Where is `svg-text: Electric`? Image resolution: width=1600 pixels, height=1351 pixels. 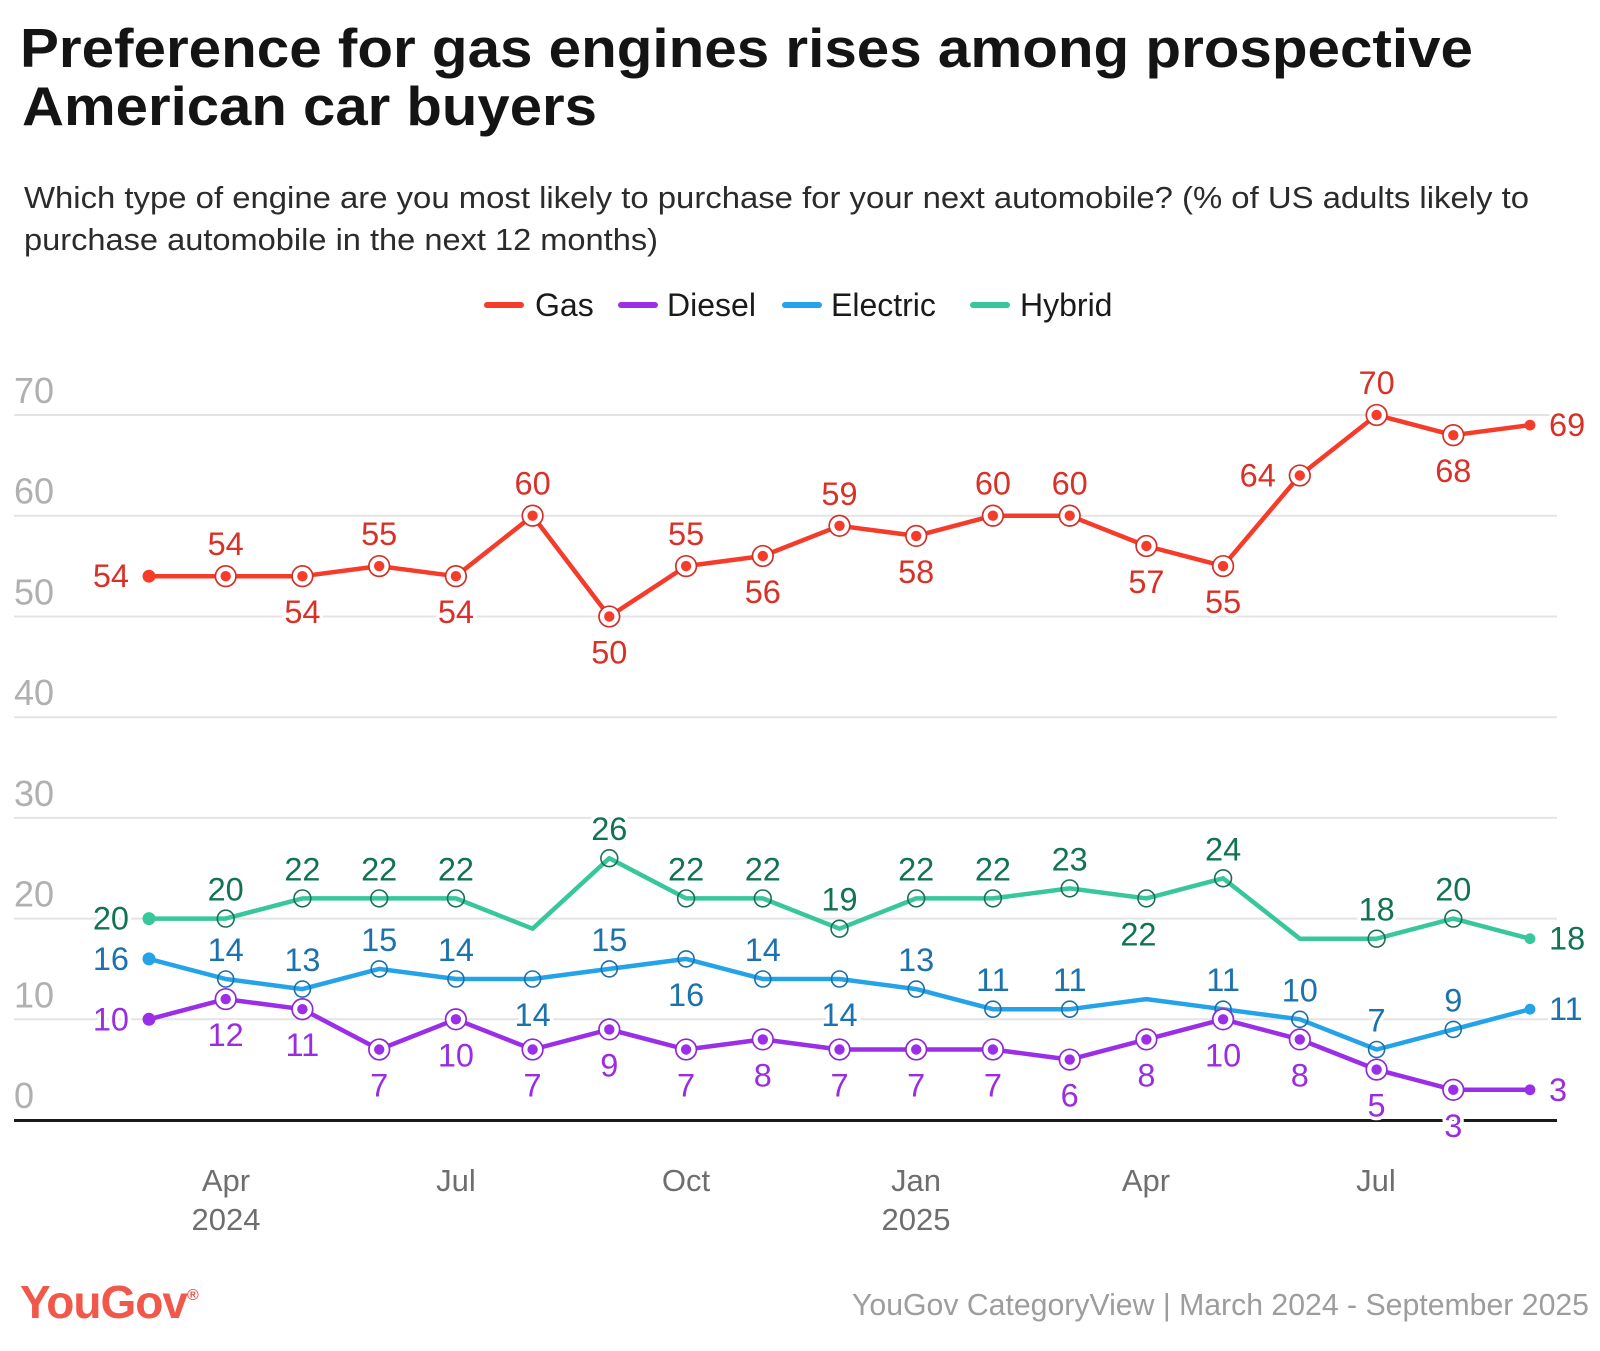 svg-text: Electric is located at coordinates (883, 305).